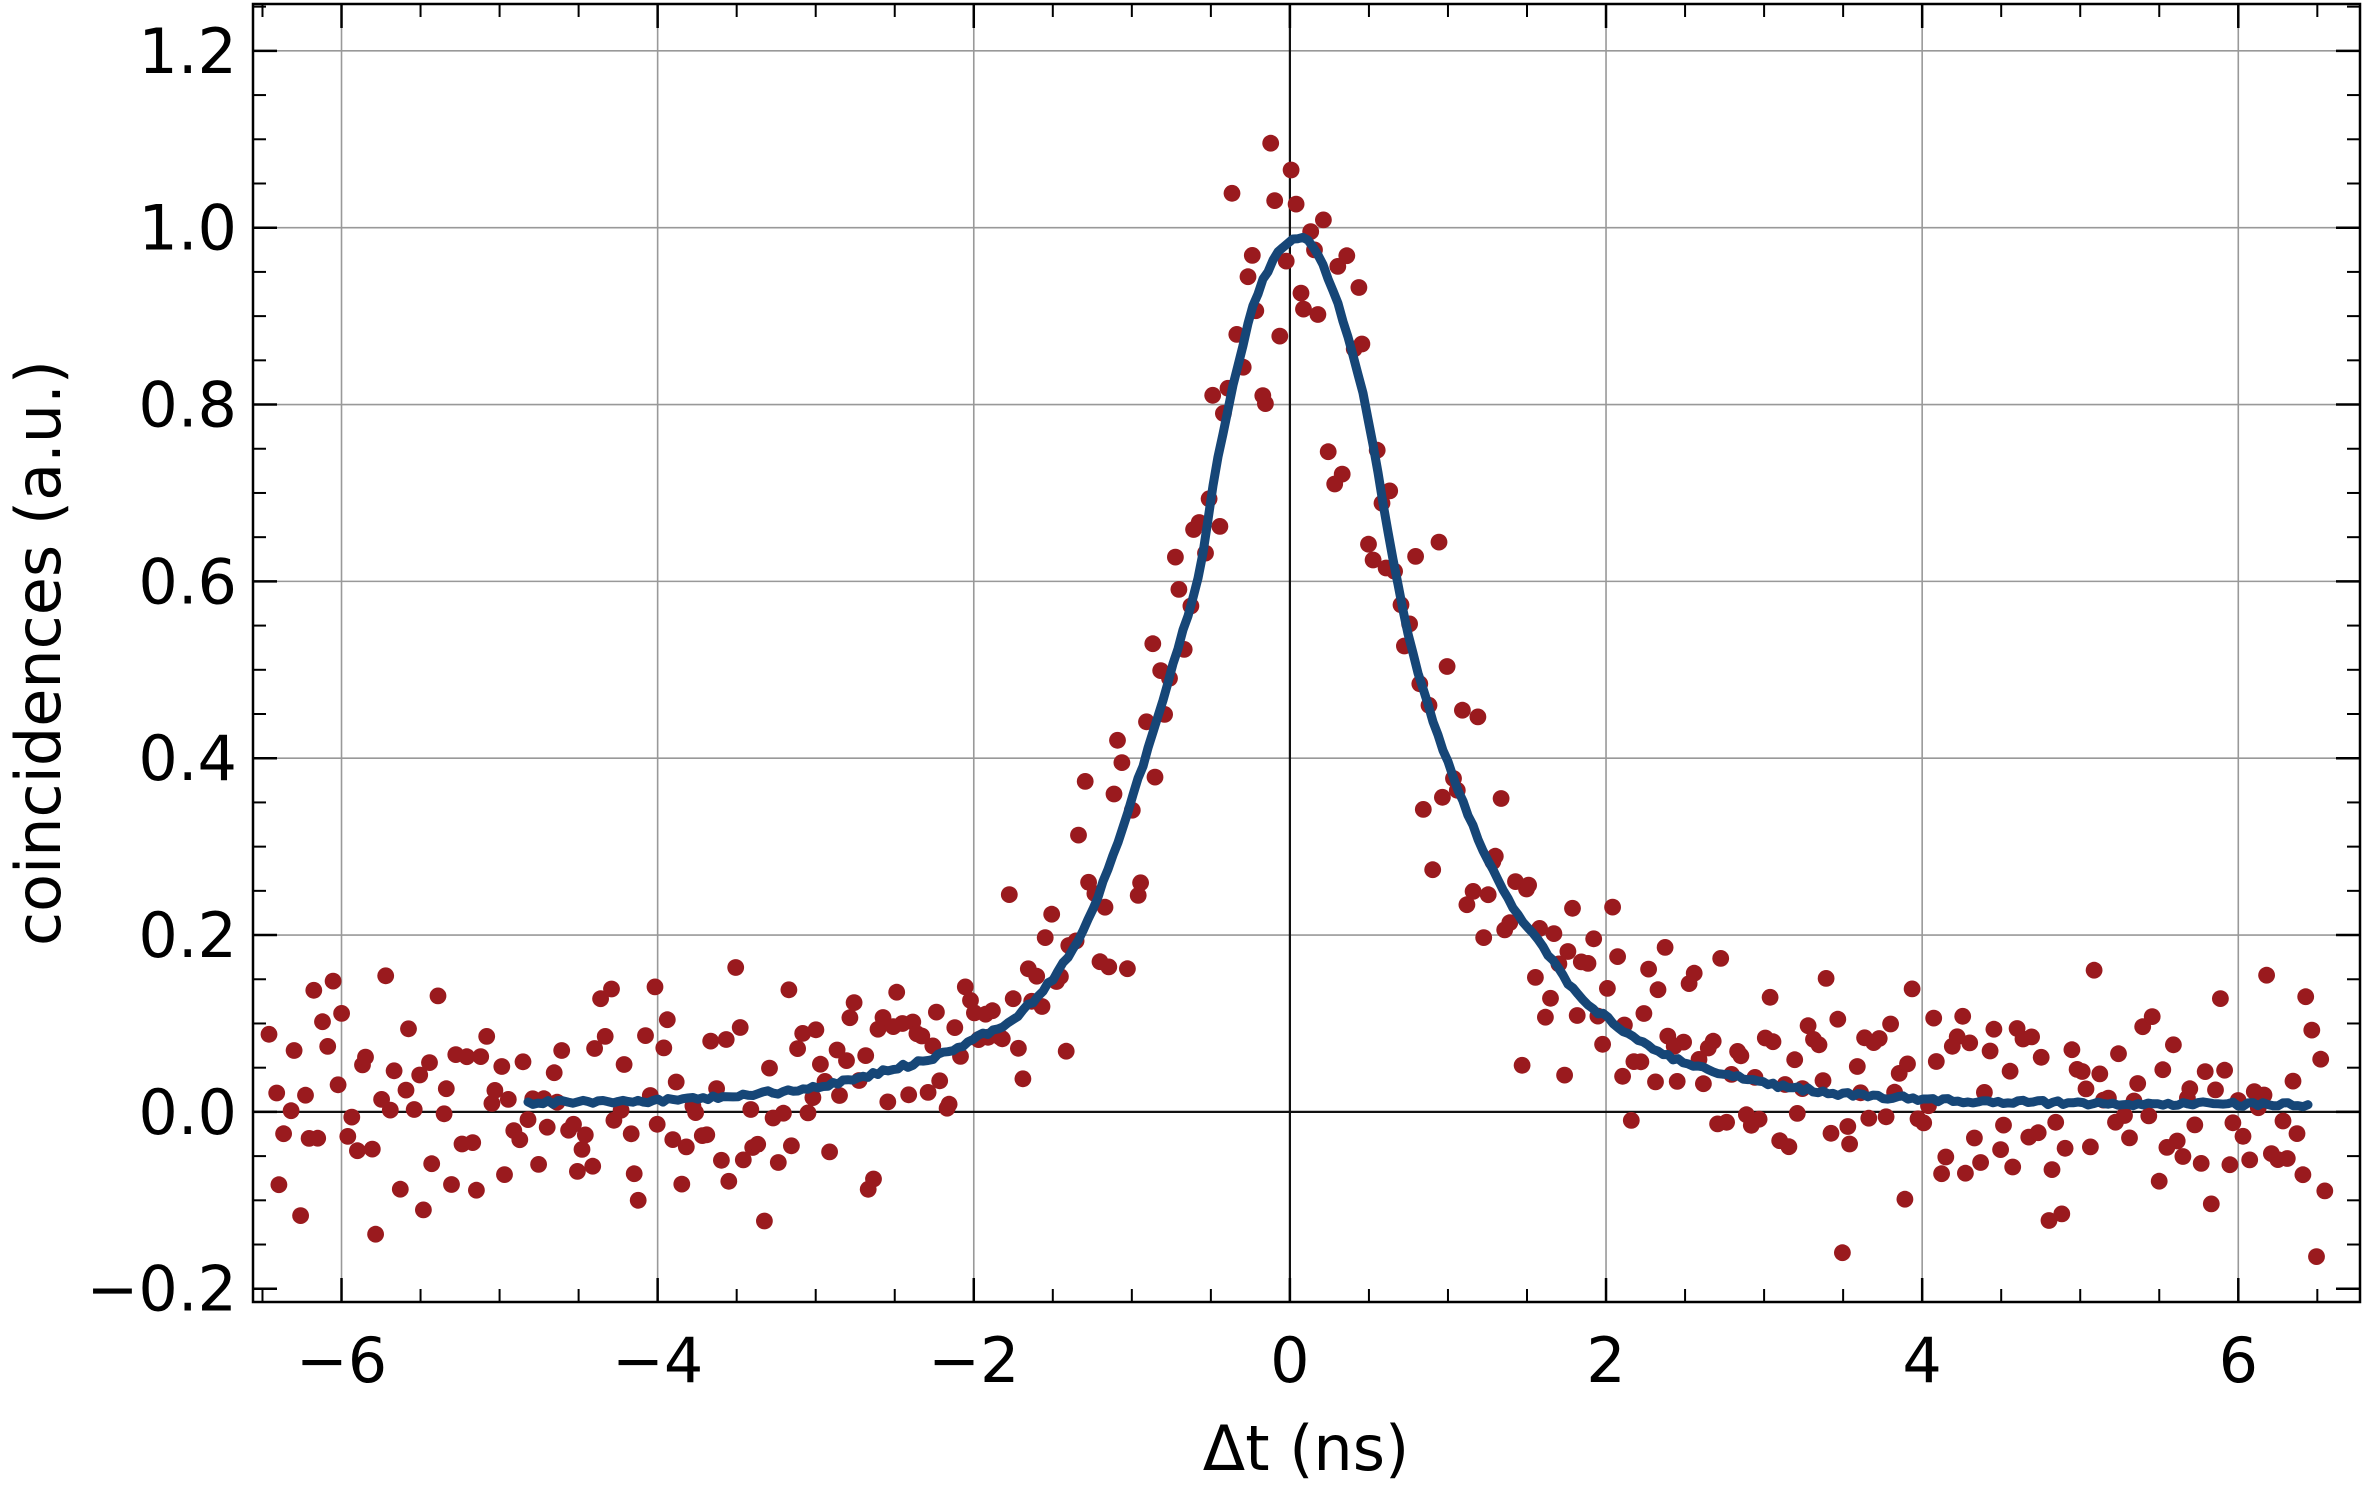 This screenshot has height=1485, width=2363. Describe the element at coordinates (187, 935) in the screenshot. I see `y-tick-label: 0.2` at that location.